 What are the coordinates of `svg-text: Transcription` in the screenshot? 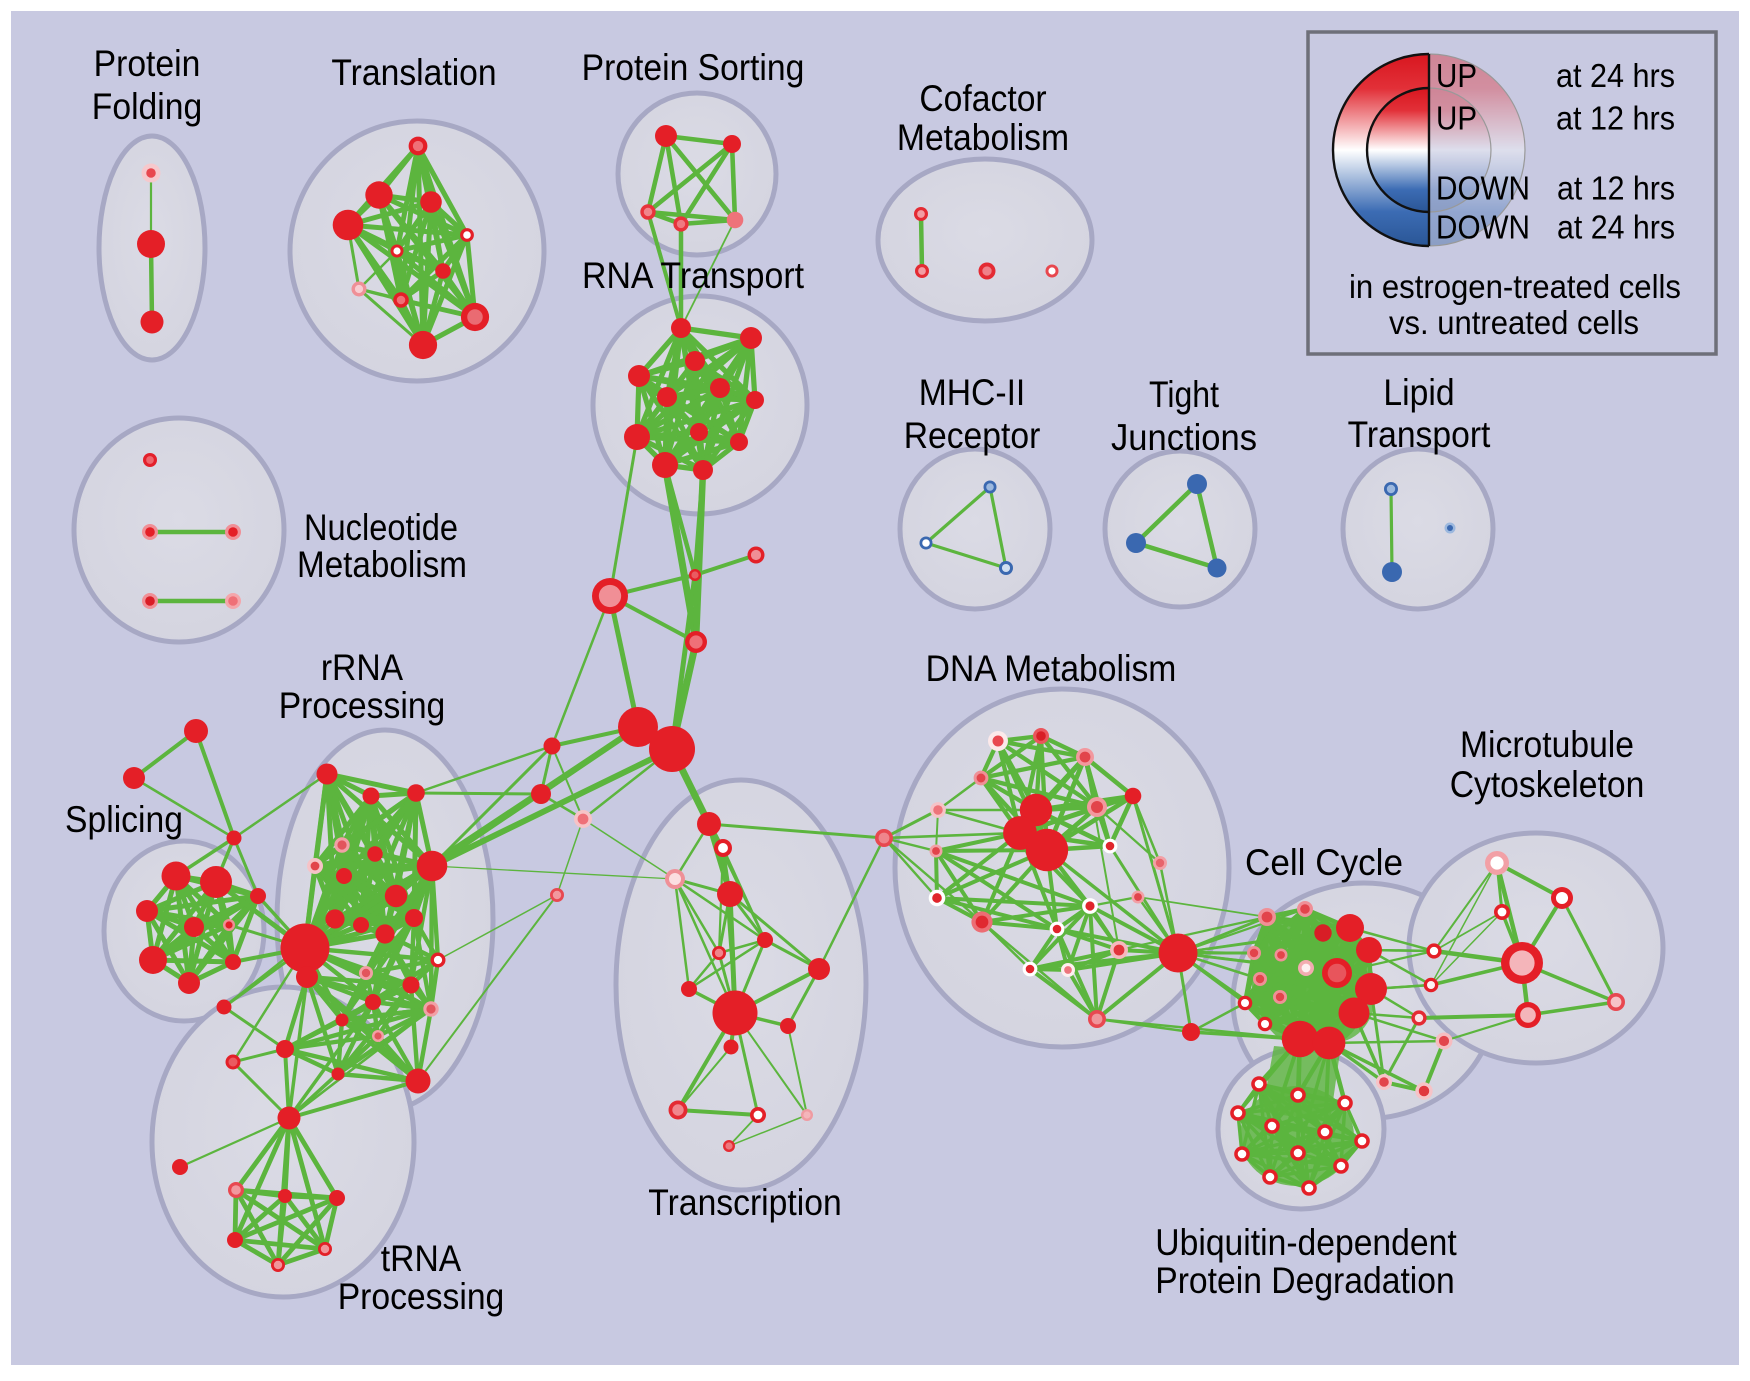 It's located at (744, 1202).